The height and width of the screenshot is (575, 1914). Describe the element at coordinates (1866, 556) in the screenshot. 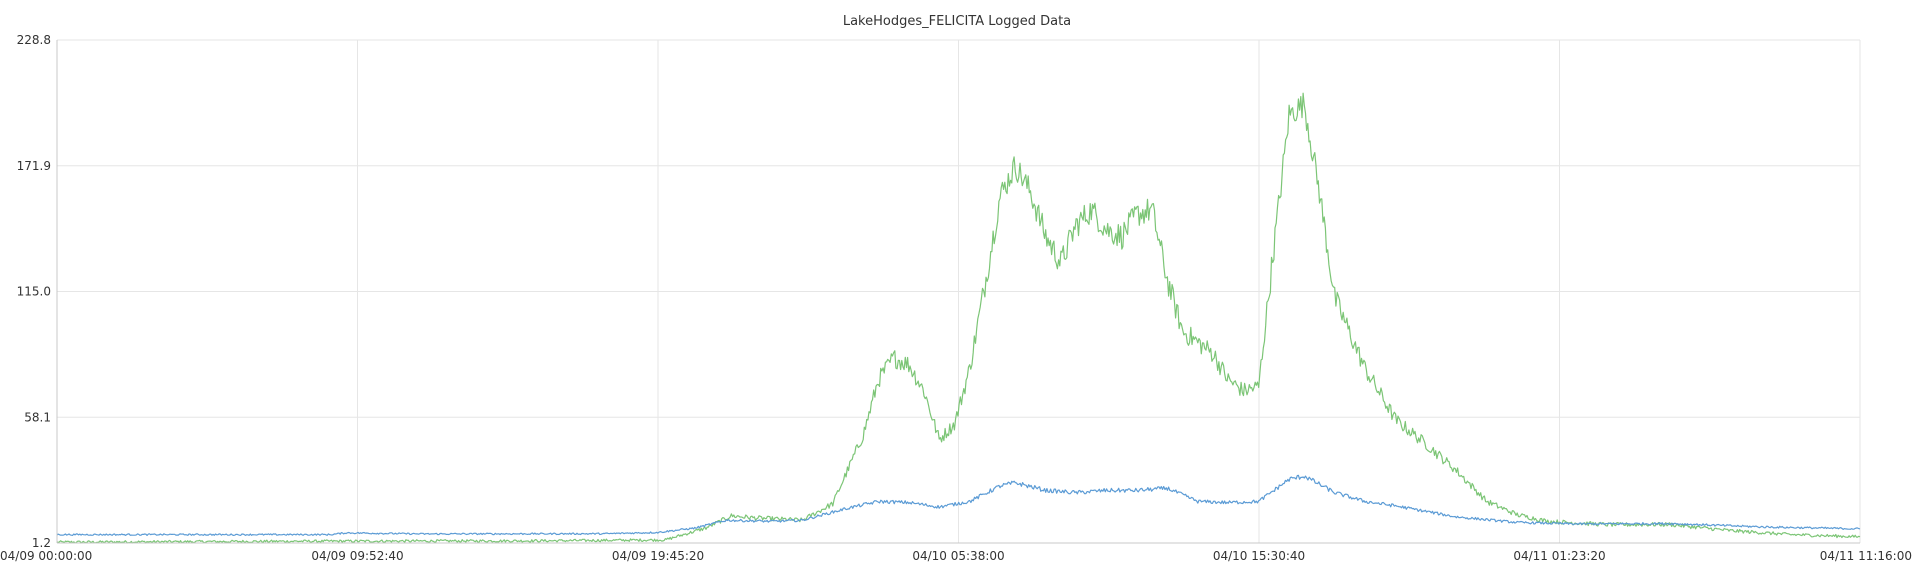

I see `x-tick-label: 04/11 11:16:00` at that location.